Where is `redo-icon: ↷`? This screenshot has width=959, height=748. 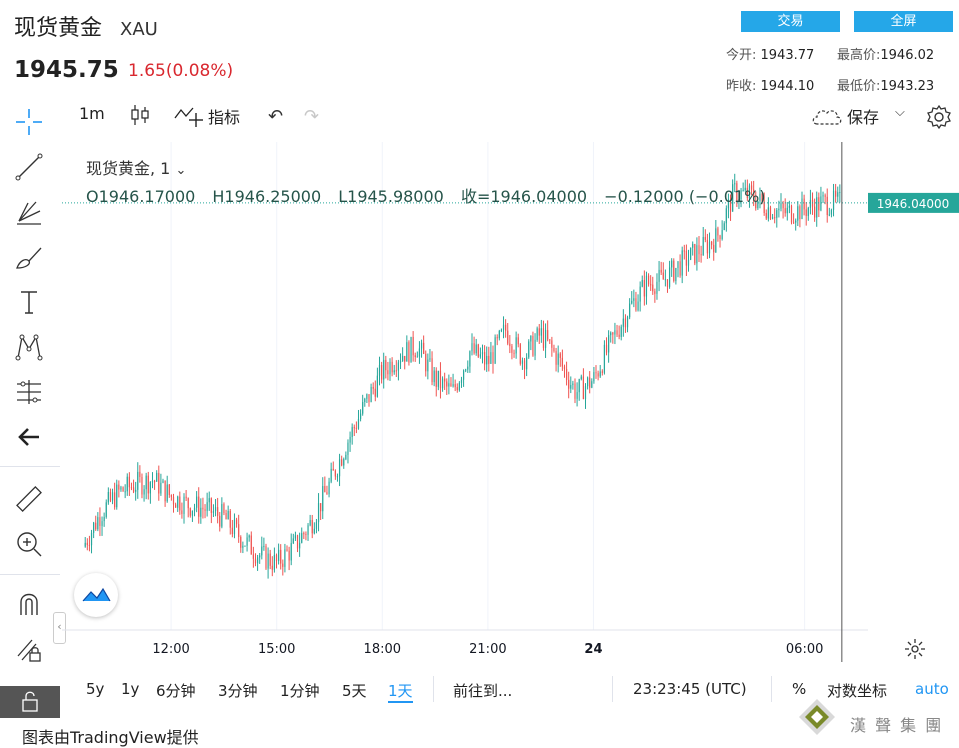
redo-icon: ↷ is located at coordinates (312, 116).